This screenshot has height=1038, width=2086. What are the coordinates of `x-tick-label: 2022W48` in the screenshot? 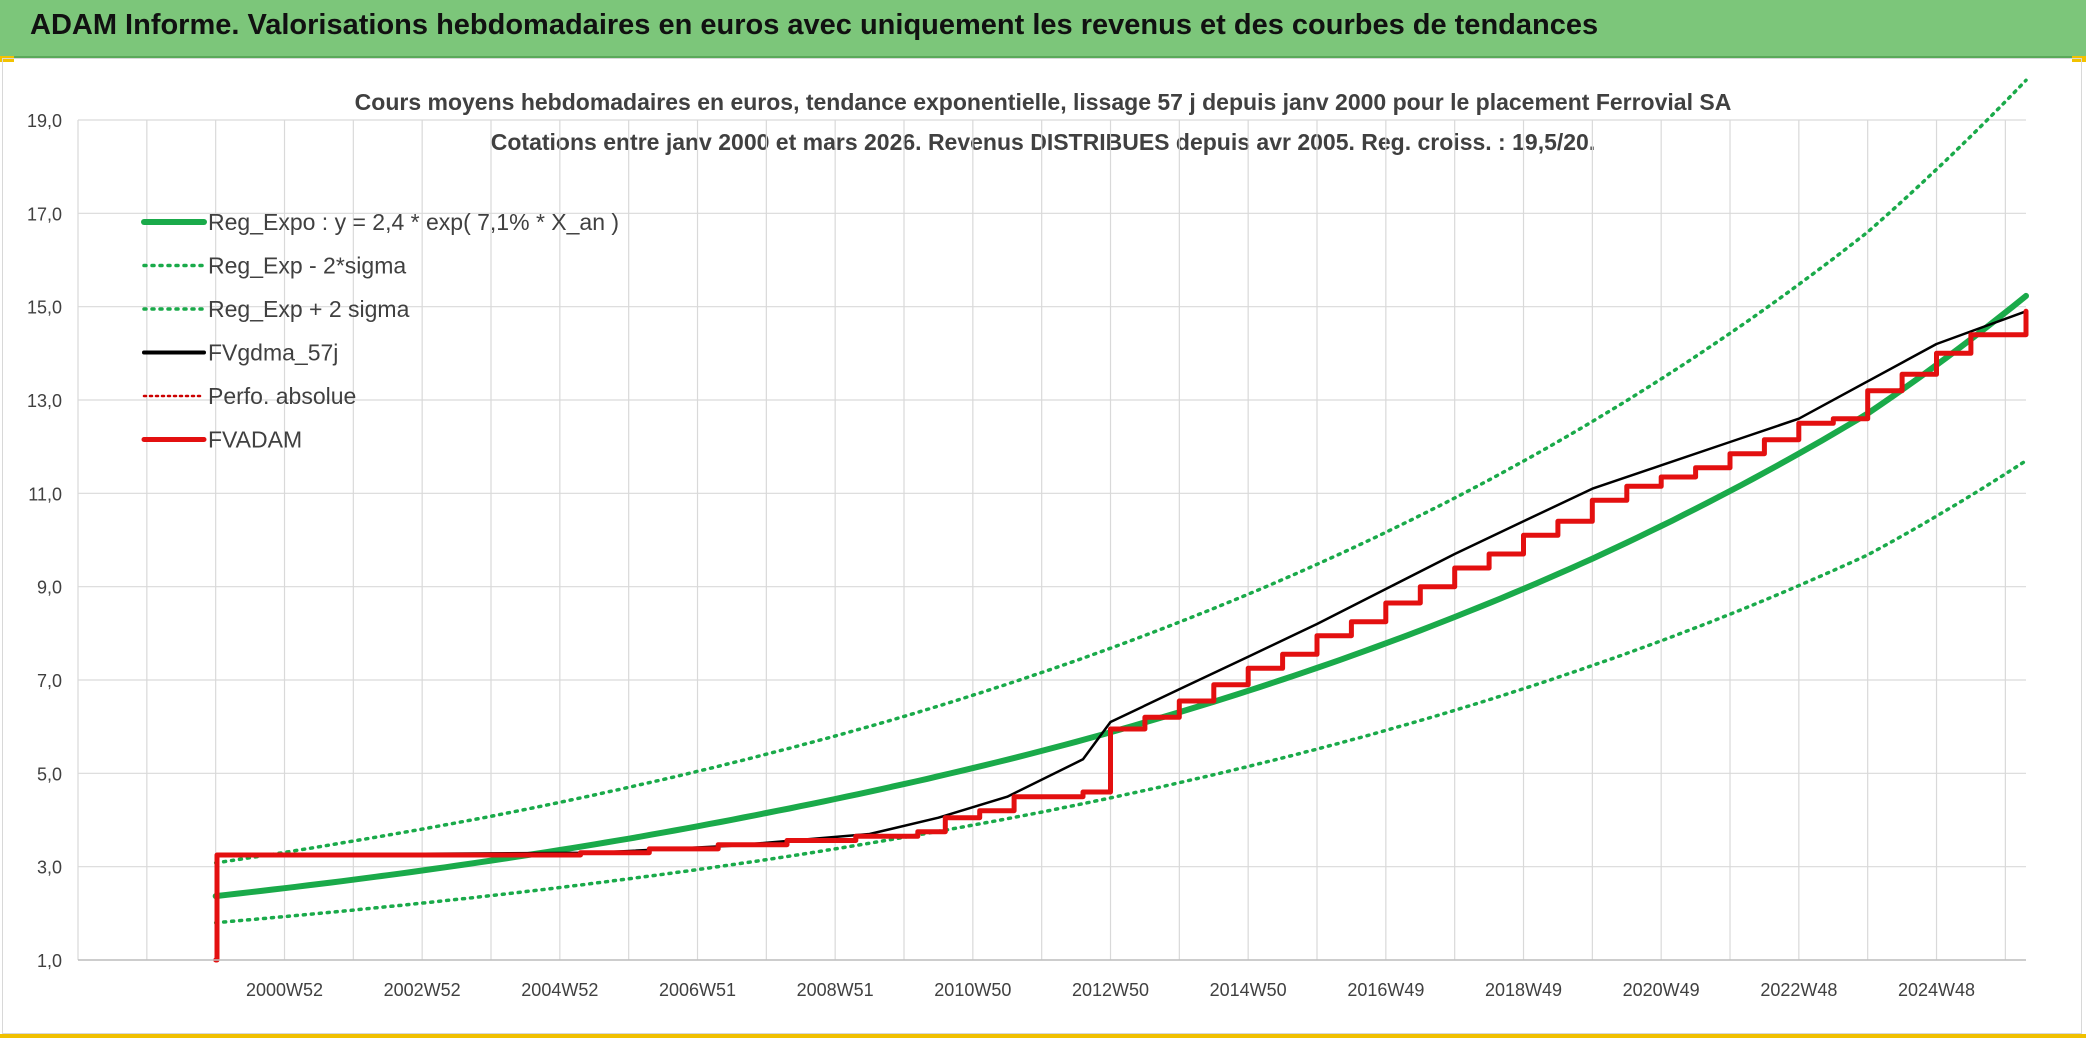 It's located at (1798, 990).